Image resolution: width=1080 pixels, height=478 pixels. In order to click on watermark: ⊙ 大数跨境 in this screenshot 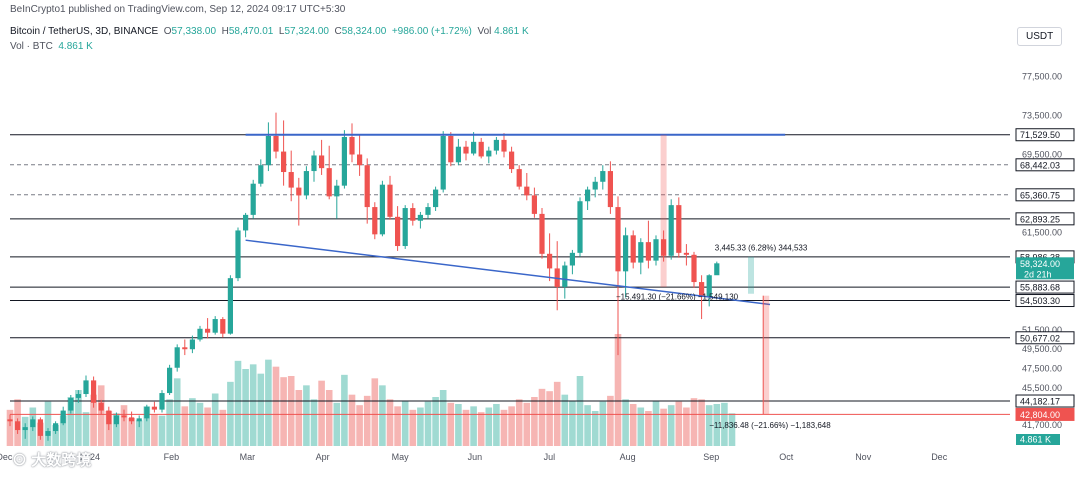, I will do `click(51, 459)`.